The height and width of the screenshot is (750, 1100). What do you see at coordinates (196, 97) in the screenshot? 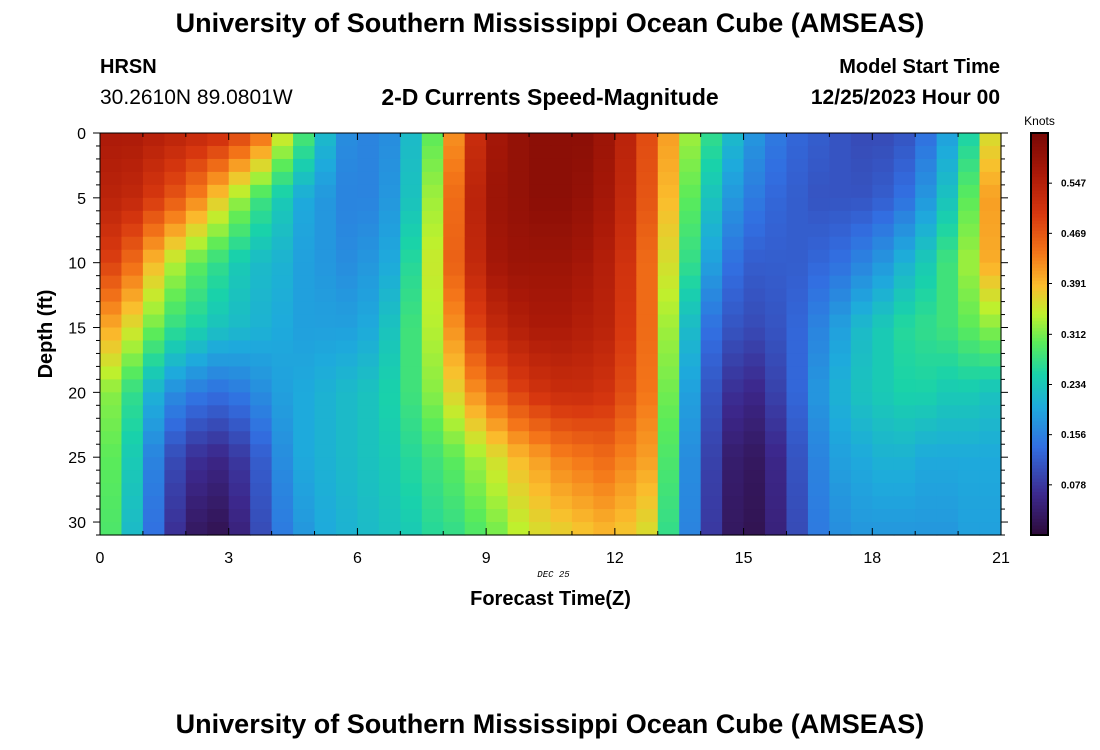
I see `station-coordinates: 30.2610N 89.0801W` at bounding box center [196, 97].